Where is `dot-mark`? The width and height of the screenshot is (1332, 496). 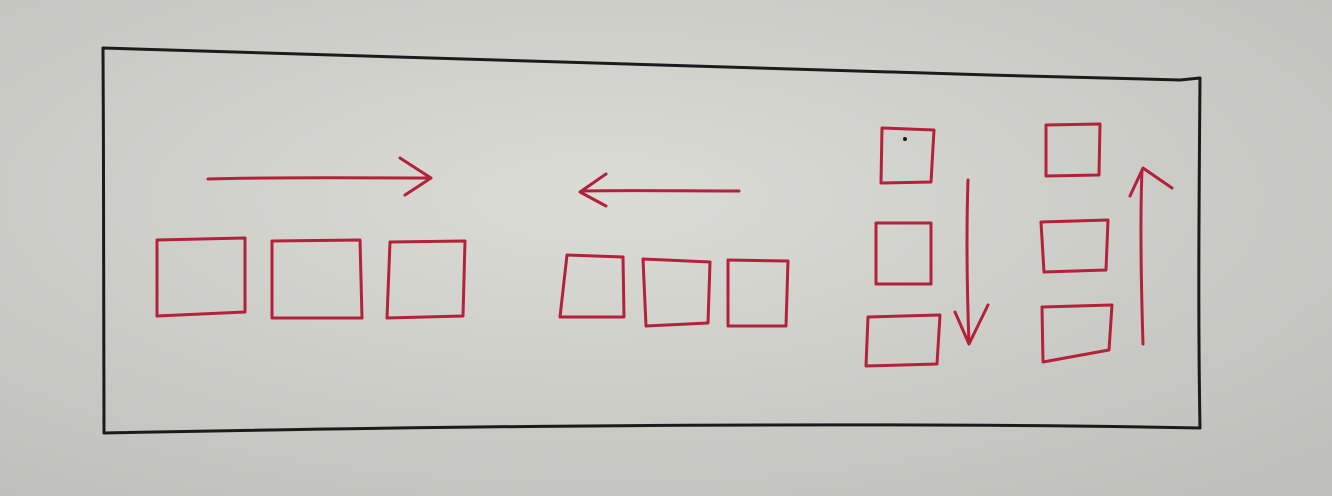
dot-mark is located at coordinates (905, 139).